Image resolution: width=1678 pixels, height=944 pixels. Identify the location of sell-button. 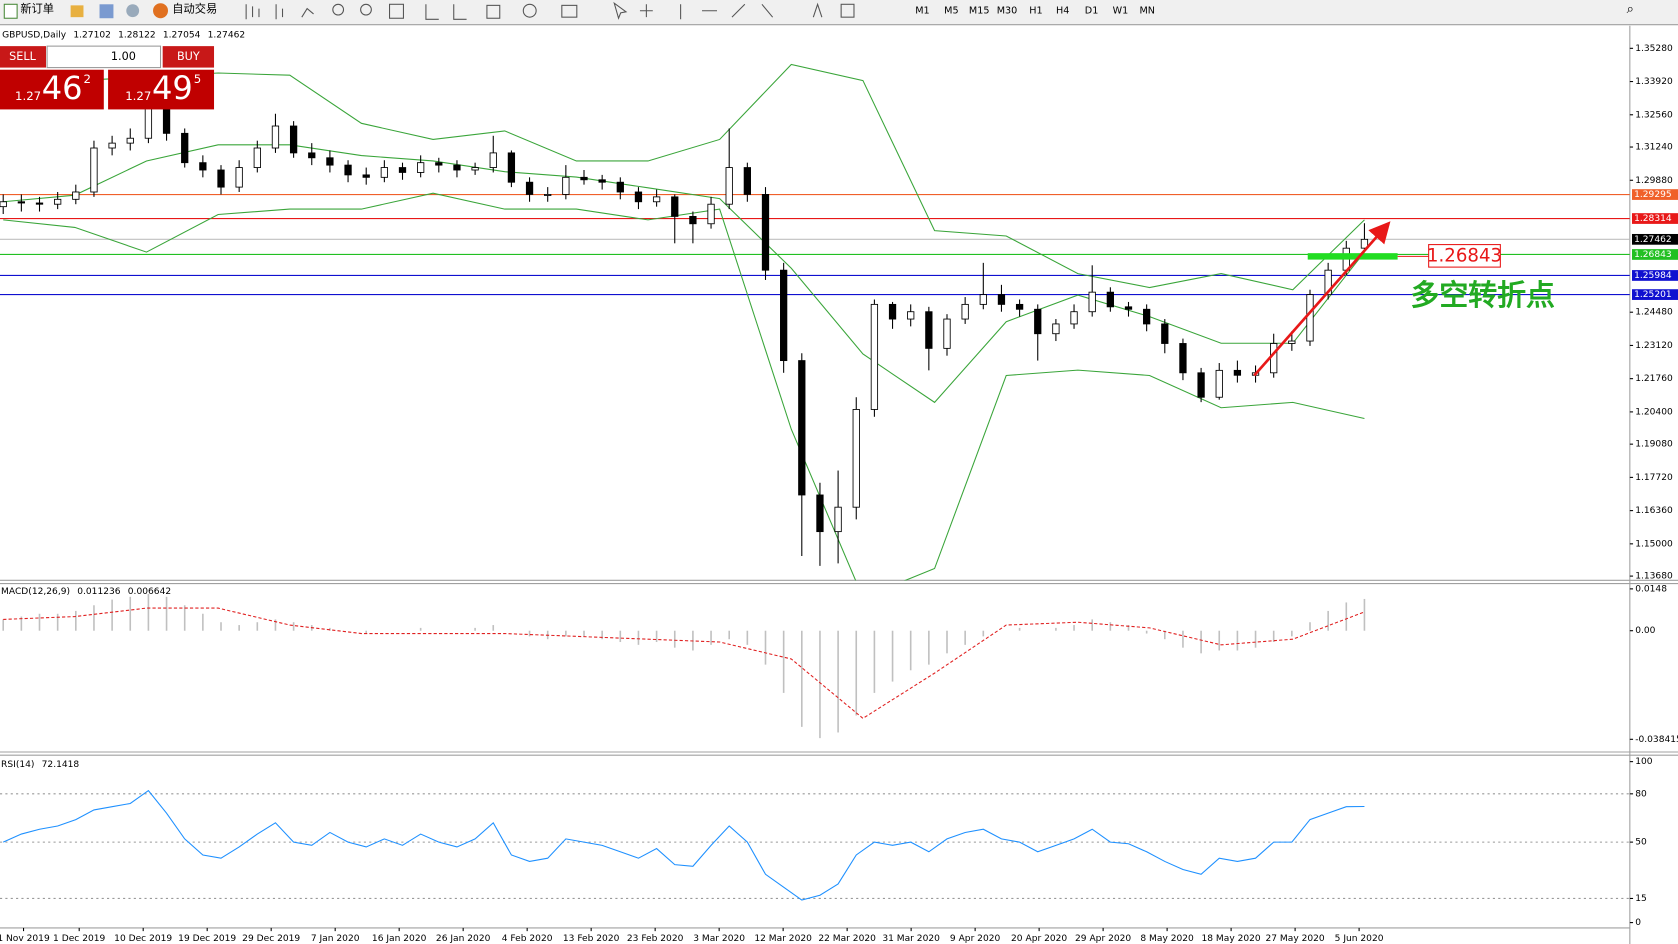
(23, 57).